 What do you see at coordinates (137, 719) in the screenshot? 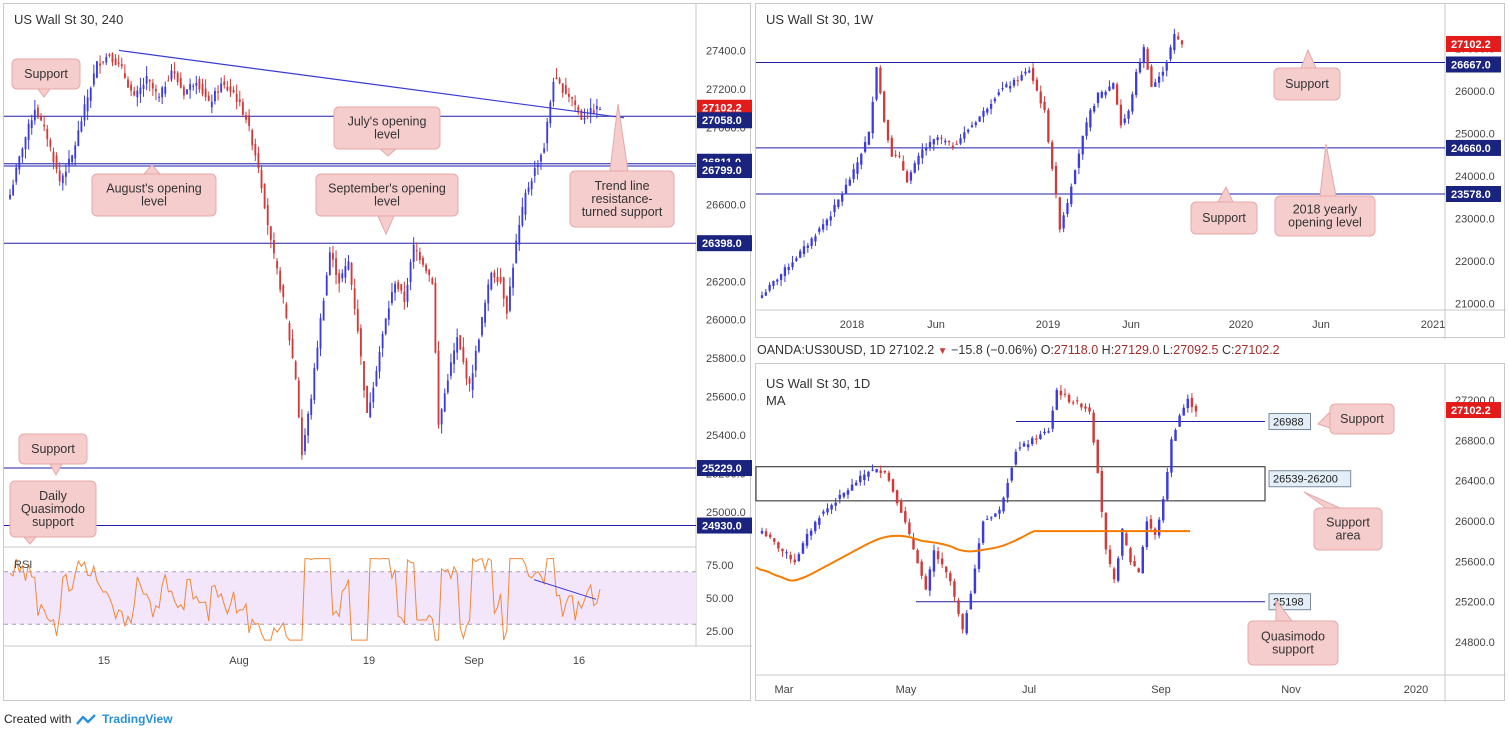
I see `footer-brand: TradingView` at bounding box center [137, 719].